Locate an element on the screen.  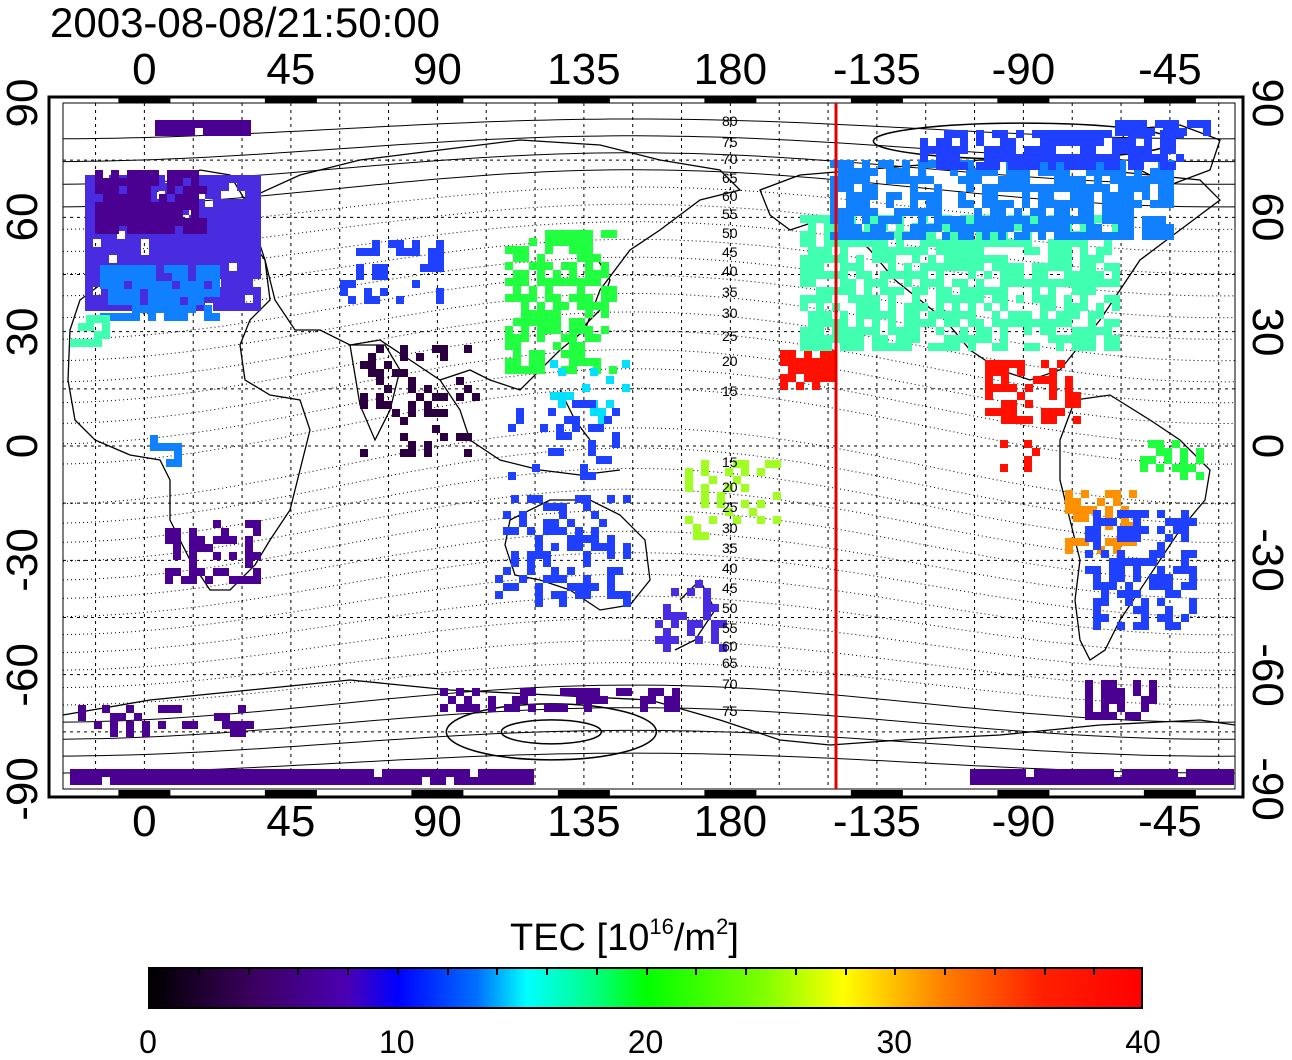
axis-tick-label: 0 is located at coordinates (144, 69).